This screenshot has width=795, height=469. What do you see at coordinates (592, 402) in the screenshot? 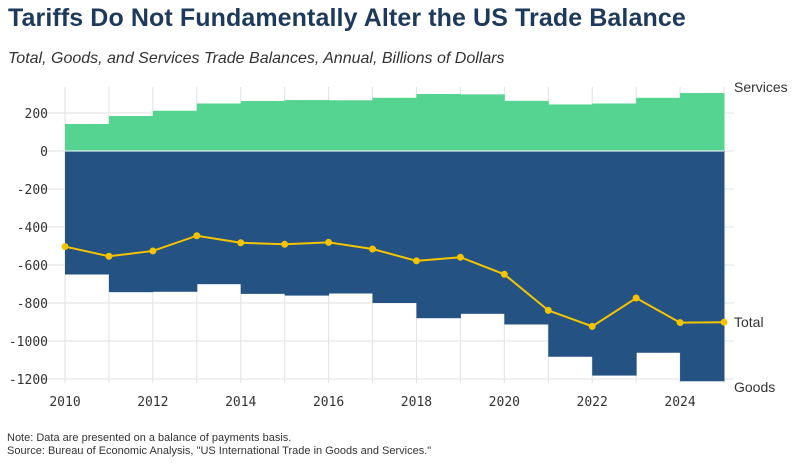
I see `x-tick-label: 2022` at bounding box center [592, 402].